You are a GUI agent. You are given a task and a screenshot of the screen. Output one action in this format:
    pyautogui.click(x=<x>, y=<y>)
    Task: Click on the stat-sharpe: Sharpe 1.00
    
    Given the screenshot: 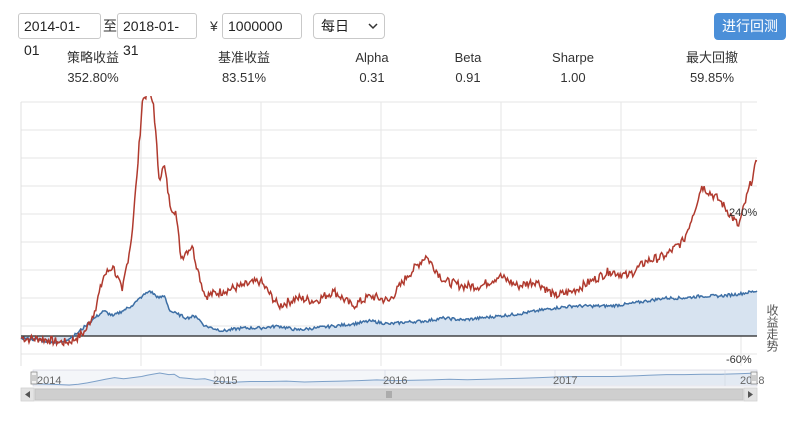 What is the action you would take?
    pyautogui.click(x=573, y=68)
    